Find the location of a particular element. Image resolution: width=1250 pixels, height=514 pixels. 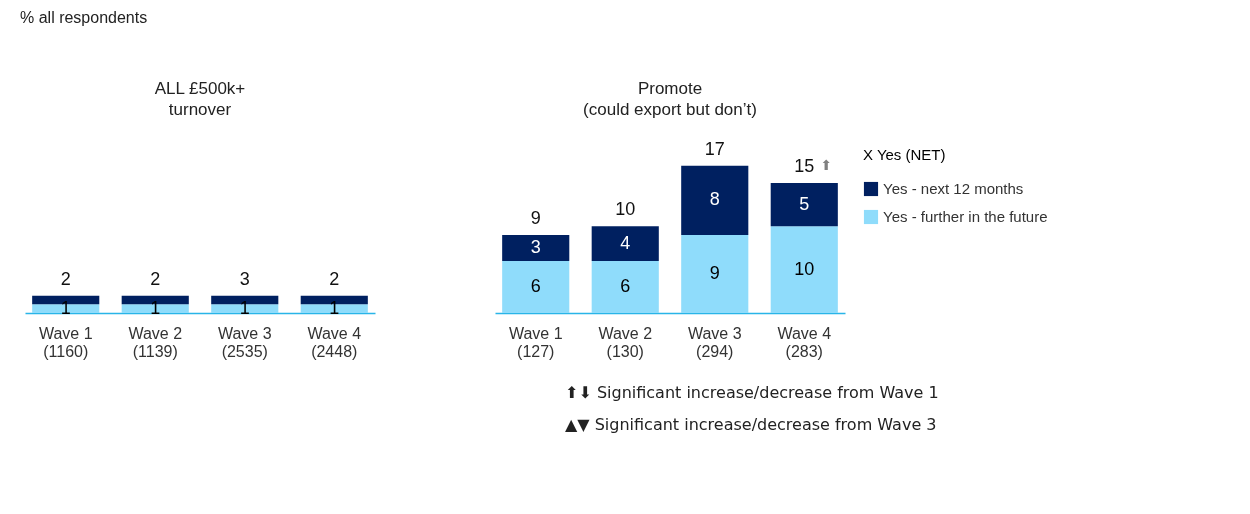

data-label: 4 is located at coordinates (625, 242).